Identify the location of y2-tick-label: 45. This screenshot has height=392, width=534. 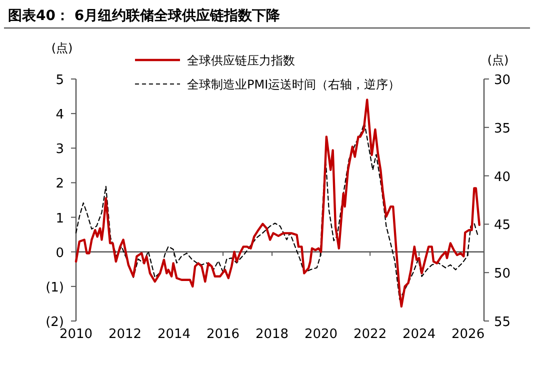
(502, 226).